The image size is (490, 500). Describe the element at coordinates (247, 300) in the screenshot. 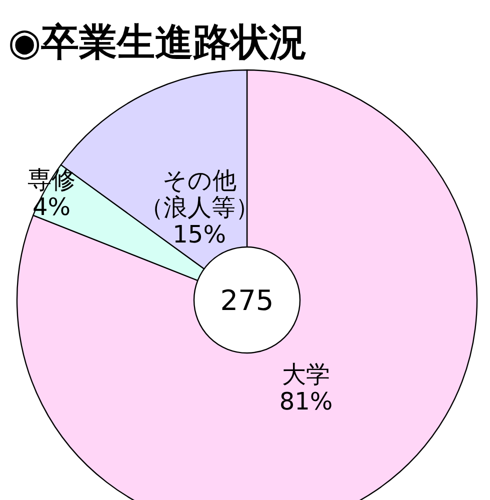

I see `text: 275` at that location.